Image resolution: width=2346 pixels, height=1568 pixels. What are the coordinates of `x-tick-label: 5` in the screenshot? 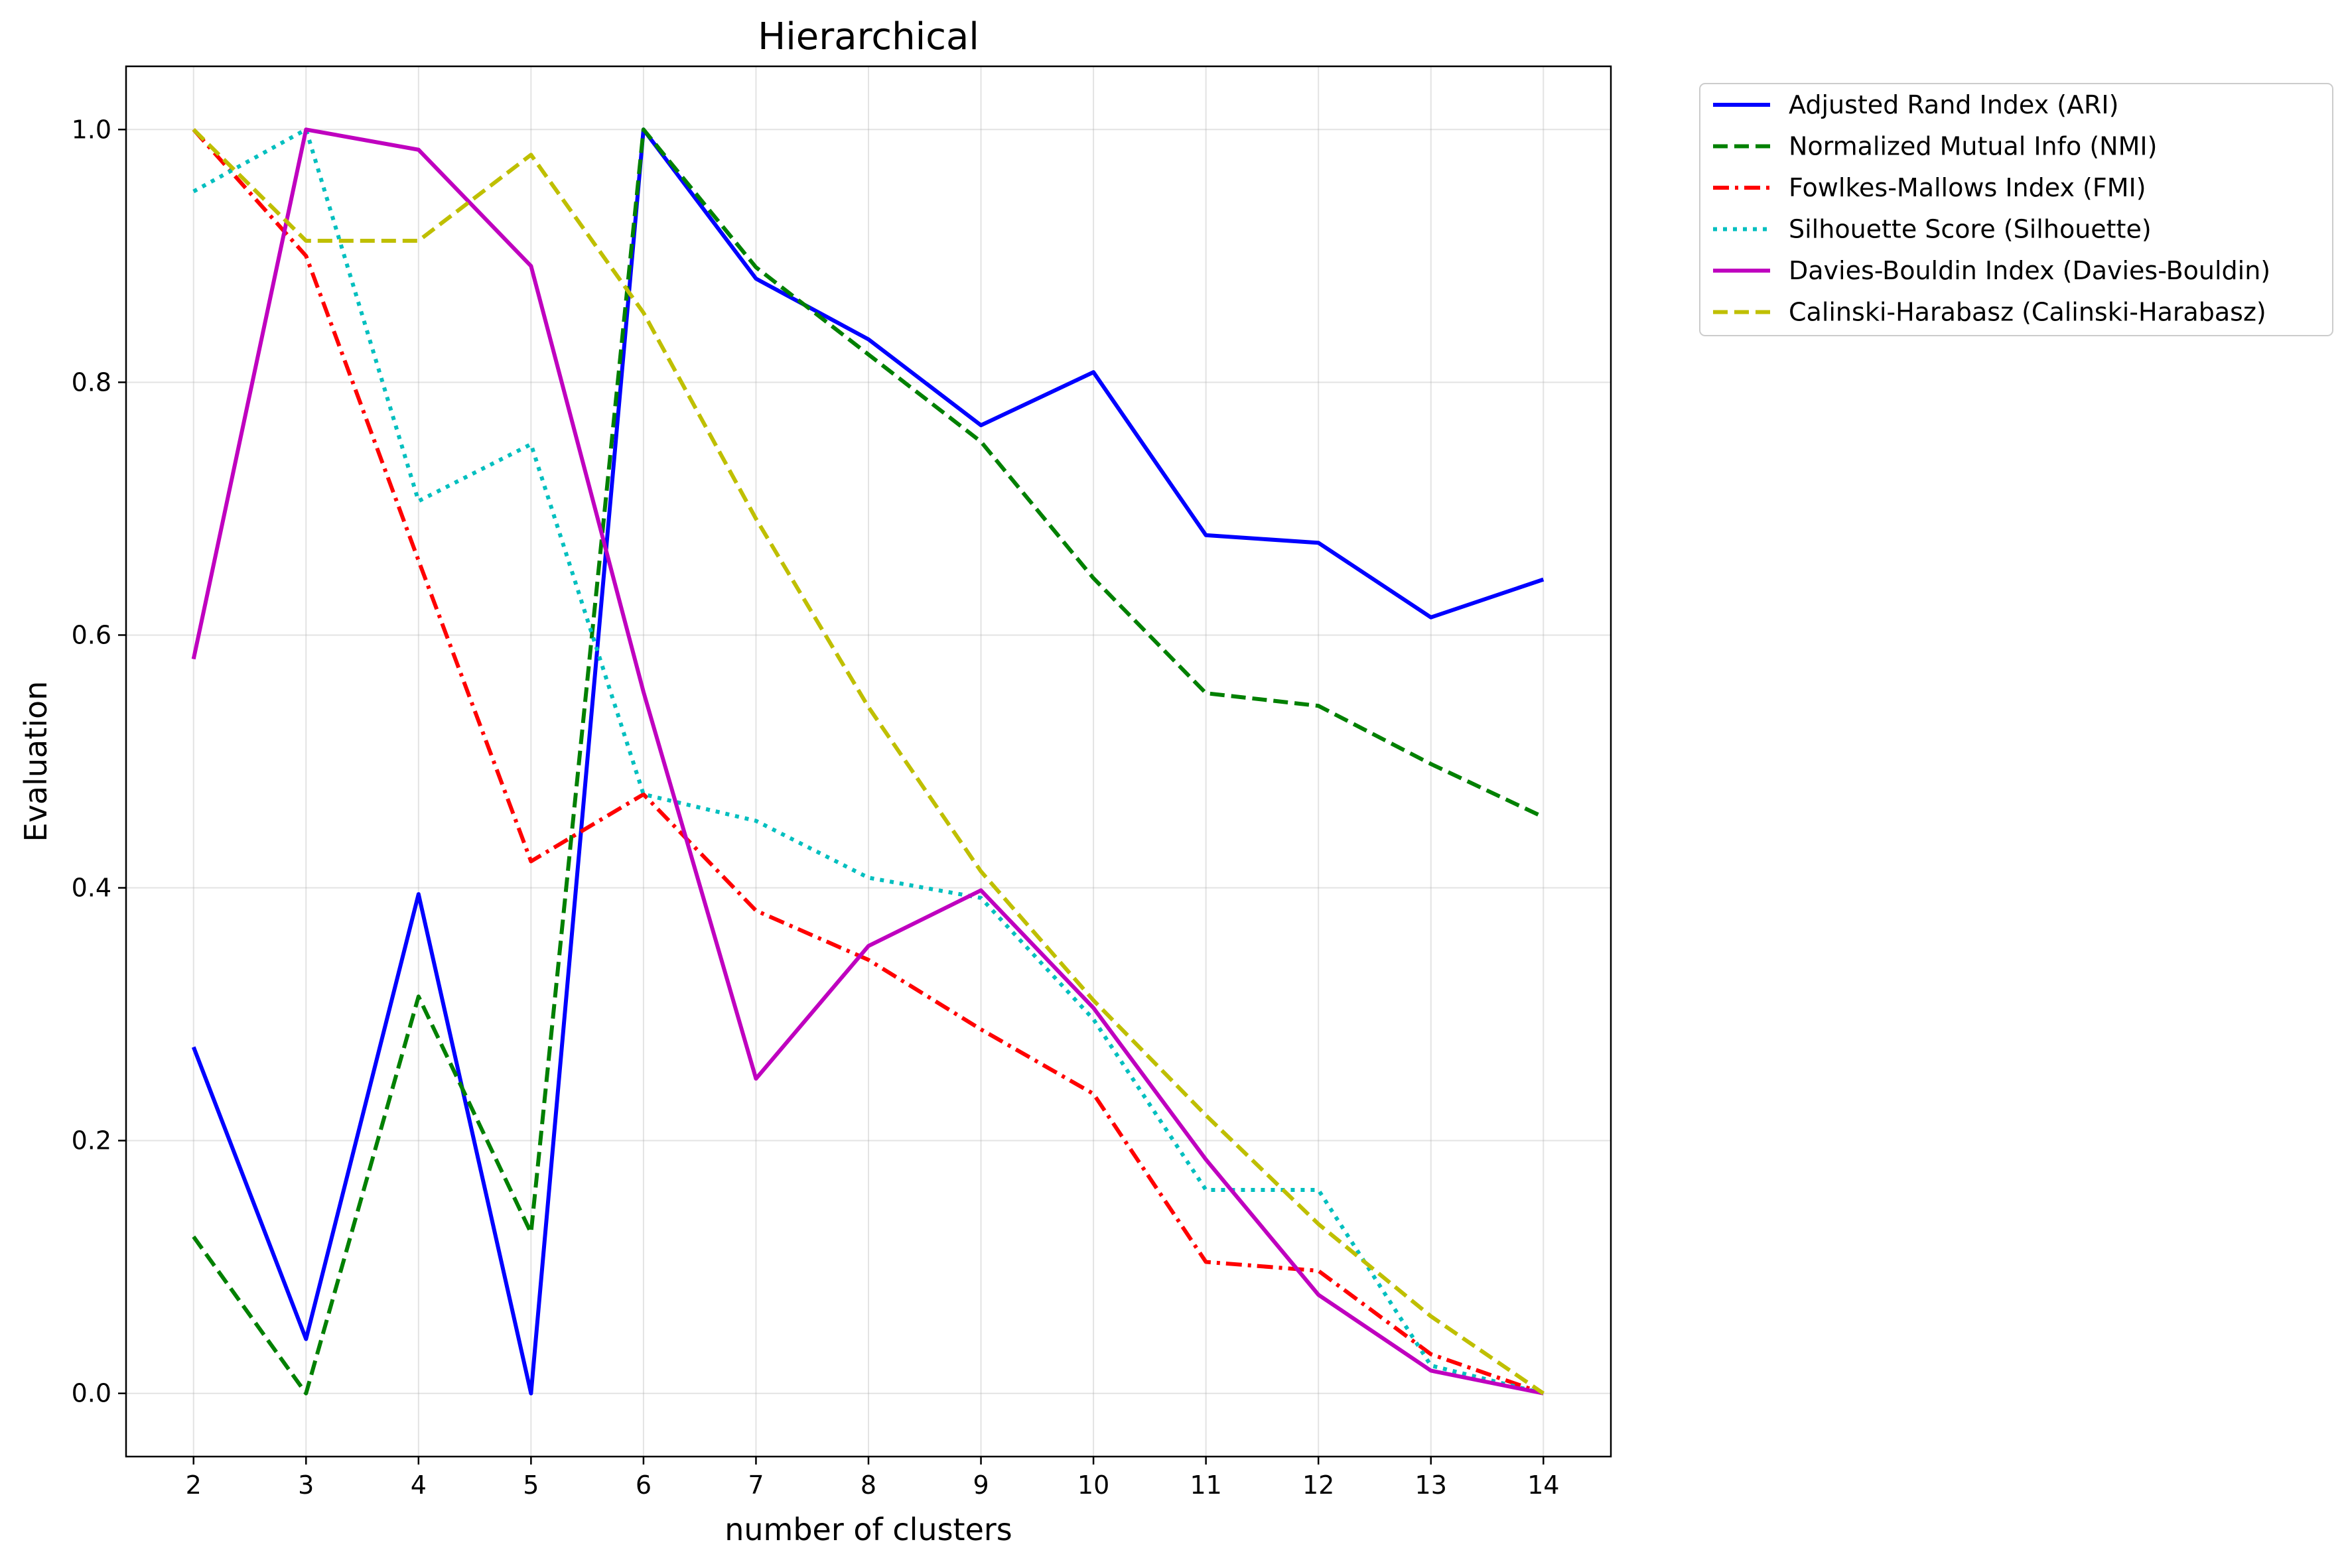 It's located at (531, 1485).